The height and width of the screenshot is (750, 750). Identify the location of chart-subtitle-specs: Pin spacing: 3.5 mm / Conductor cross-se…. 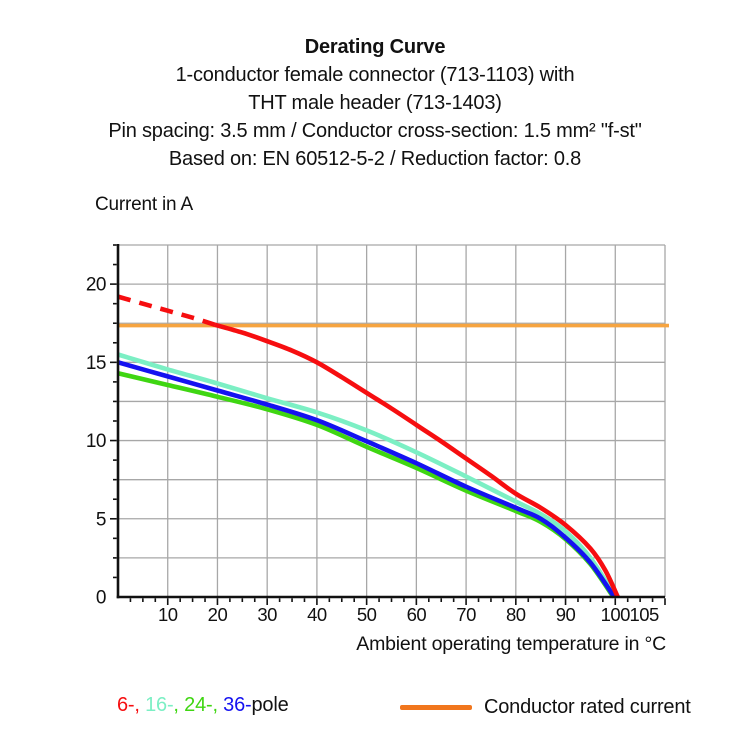
(375, 131).